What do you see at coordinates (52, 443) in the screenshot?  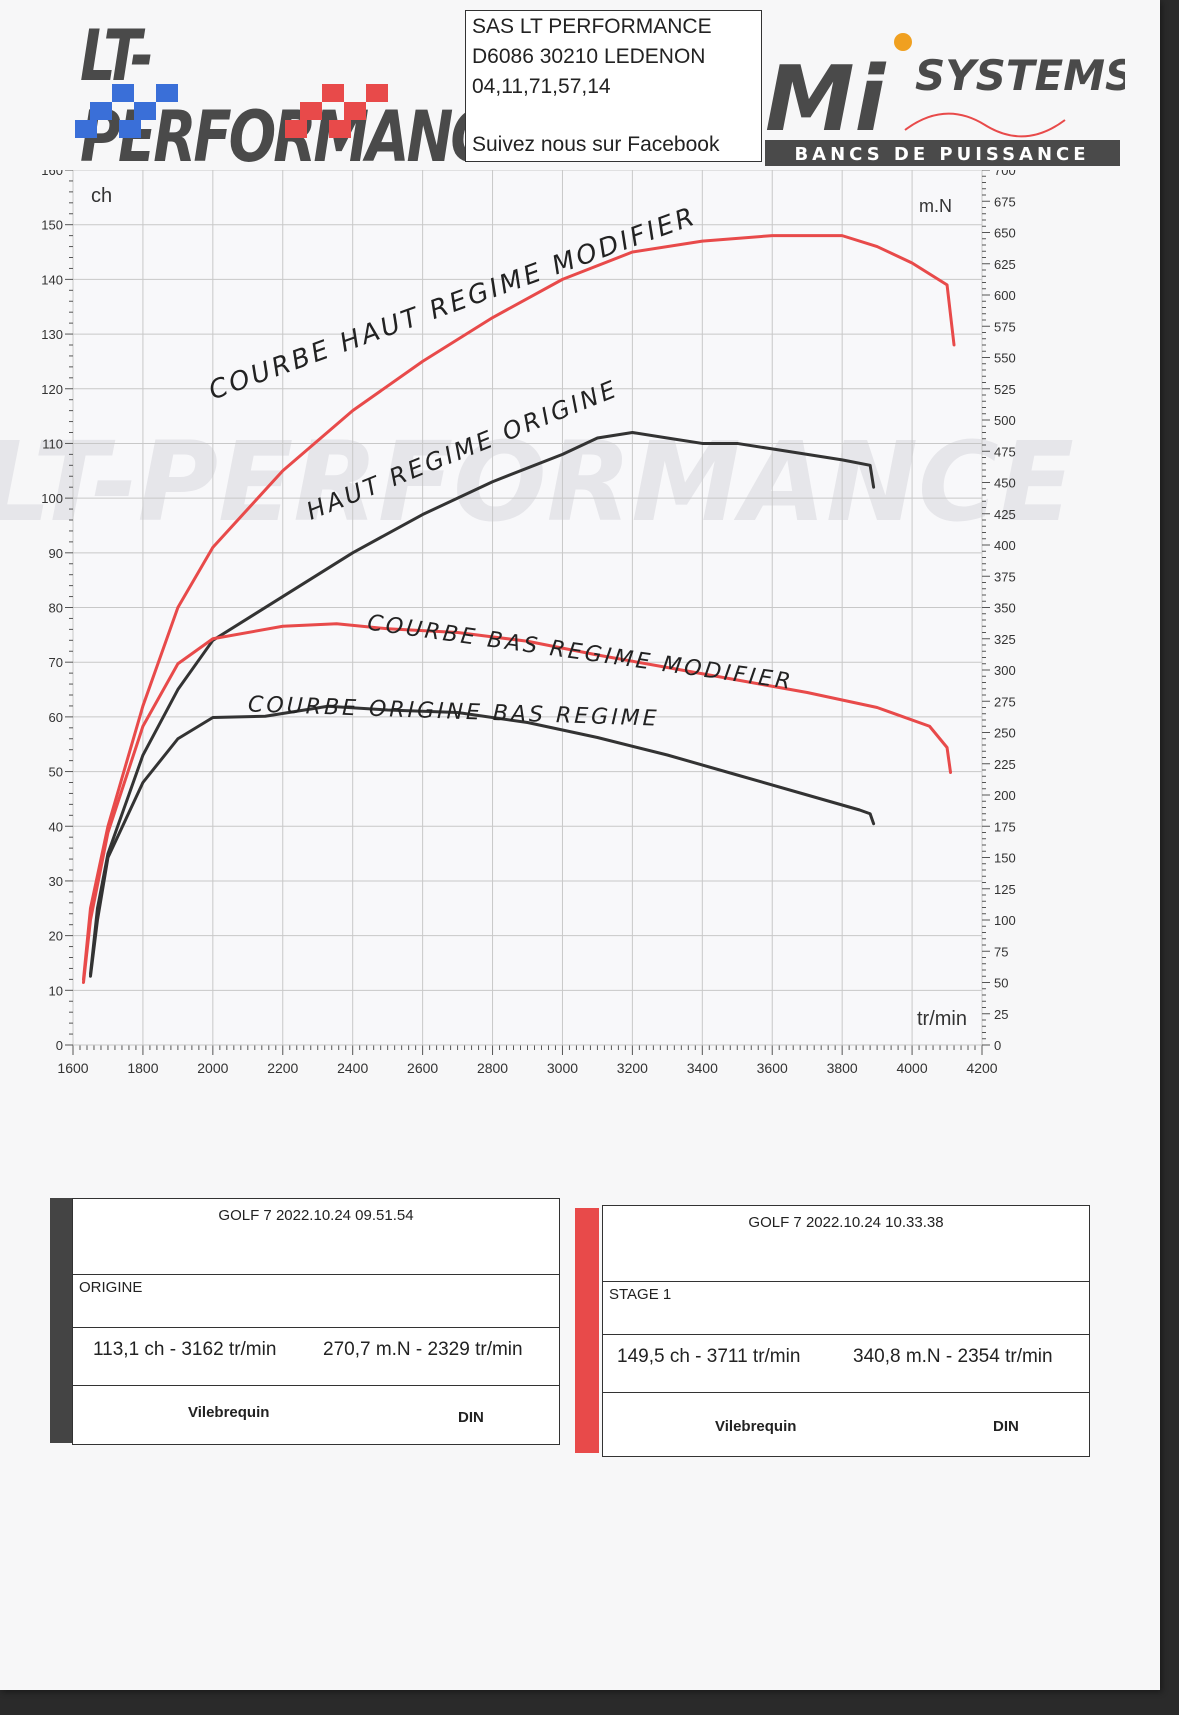 I see `y-left-tick-label: 110` at bounding box center [52, 443].